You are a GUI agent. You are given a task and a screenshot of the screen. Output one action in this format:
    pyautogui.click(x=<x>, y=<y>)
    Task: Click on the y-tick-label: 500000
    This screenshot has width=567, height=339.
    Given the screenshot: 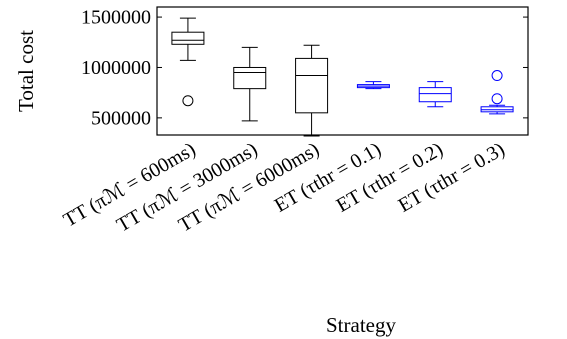 What is the action you would take?
    pyautogui.click(x=121, y=118)
    